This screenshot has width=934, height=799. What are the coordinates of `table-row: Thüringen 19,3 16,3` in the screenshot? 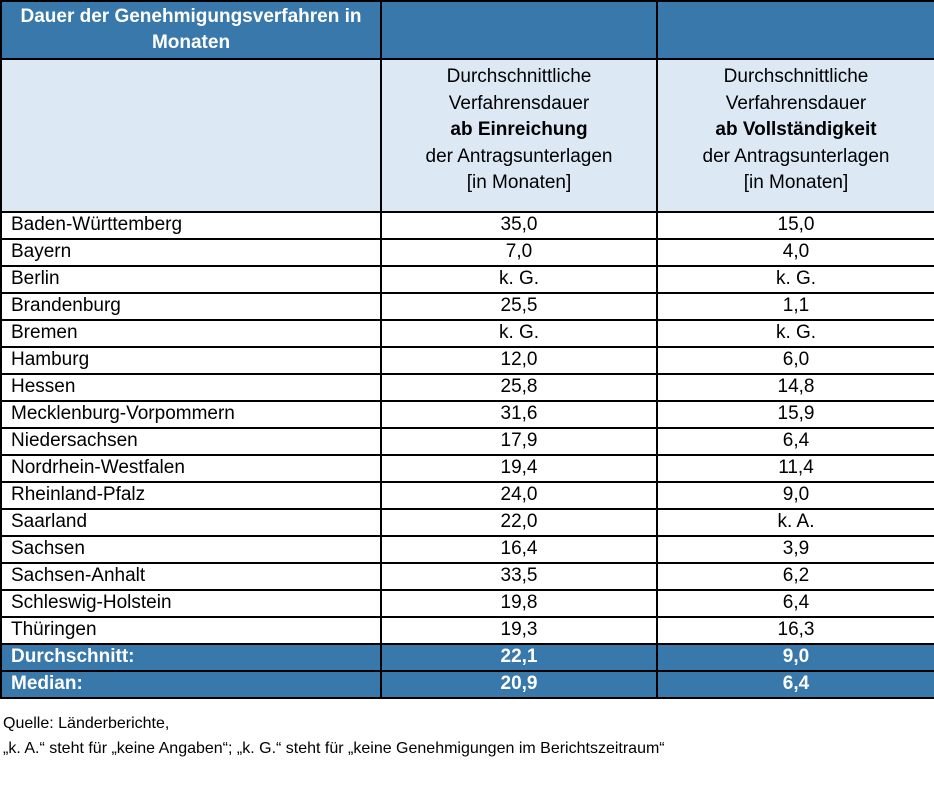 It's located at (467, 630).